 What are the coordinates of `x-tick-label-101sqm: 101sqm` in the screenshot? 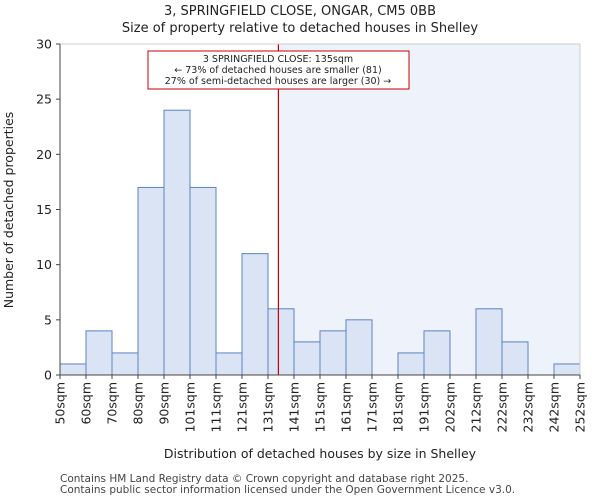 It's located at (190, 407).